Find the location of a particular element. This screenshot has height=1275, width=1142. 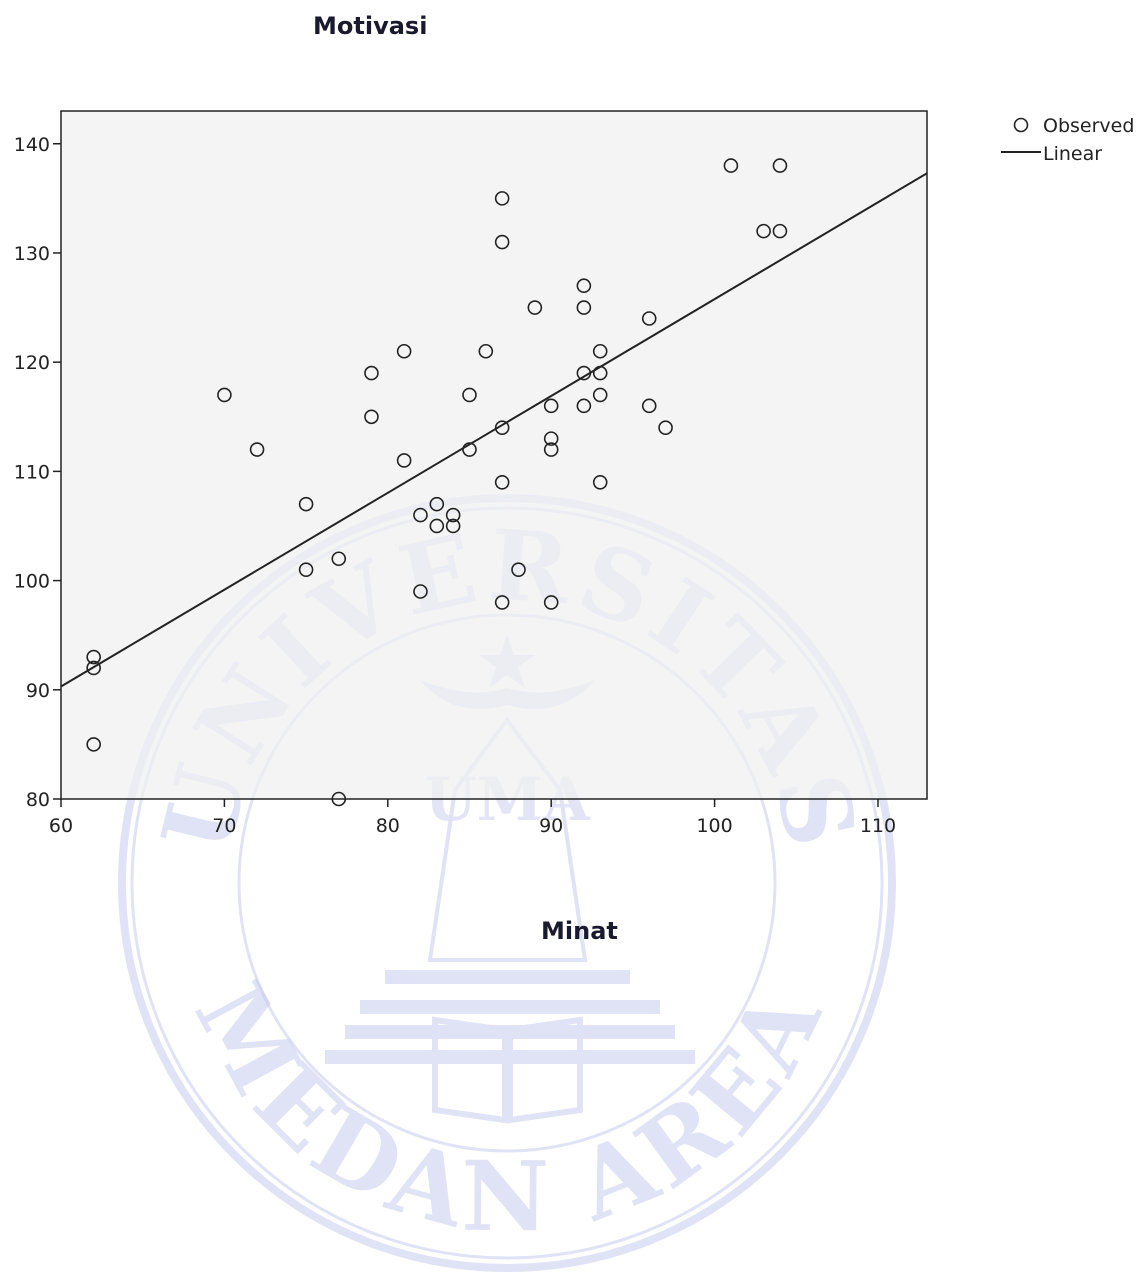

x-tick-label: 70 is located at coordinates (224, 826).